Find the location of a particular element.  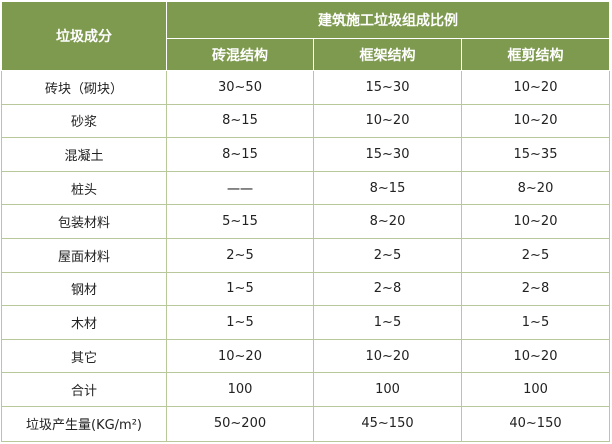

table-row: 包装材料 5~15 8~20 10~20 is located at coordinates (305, 221).